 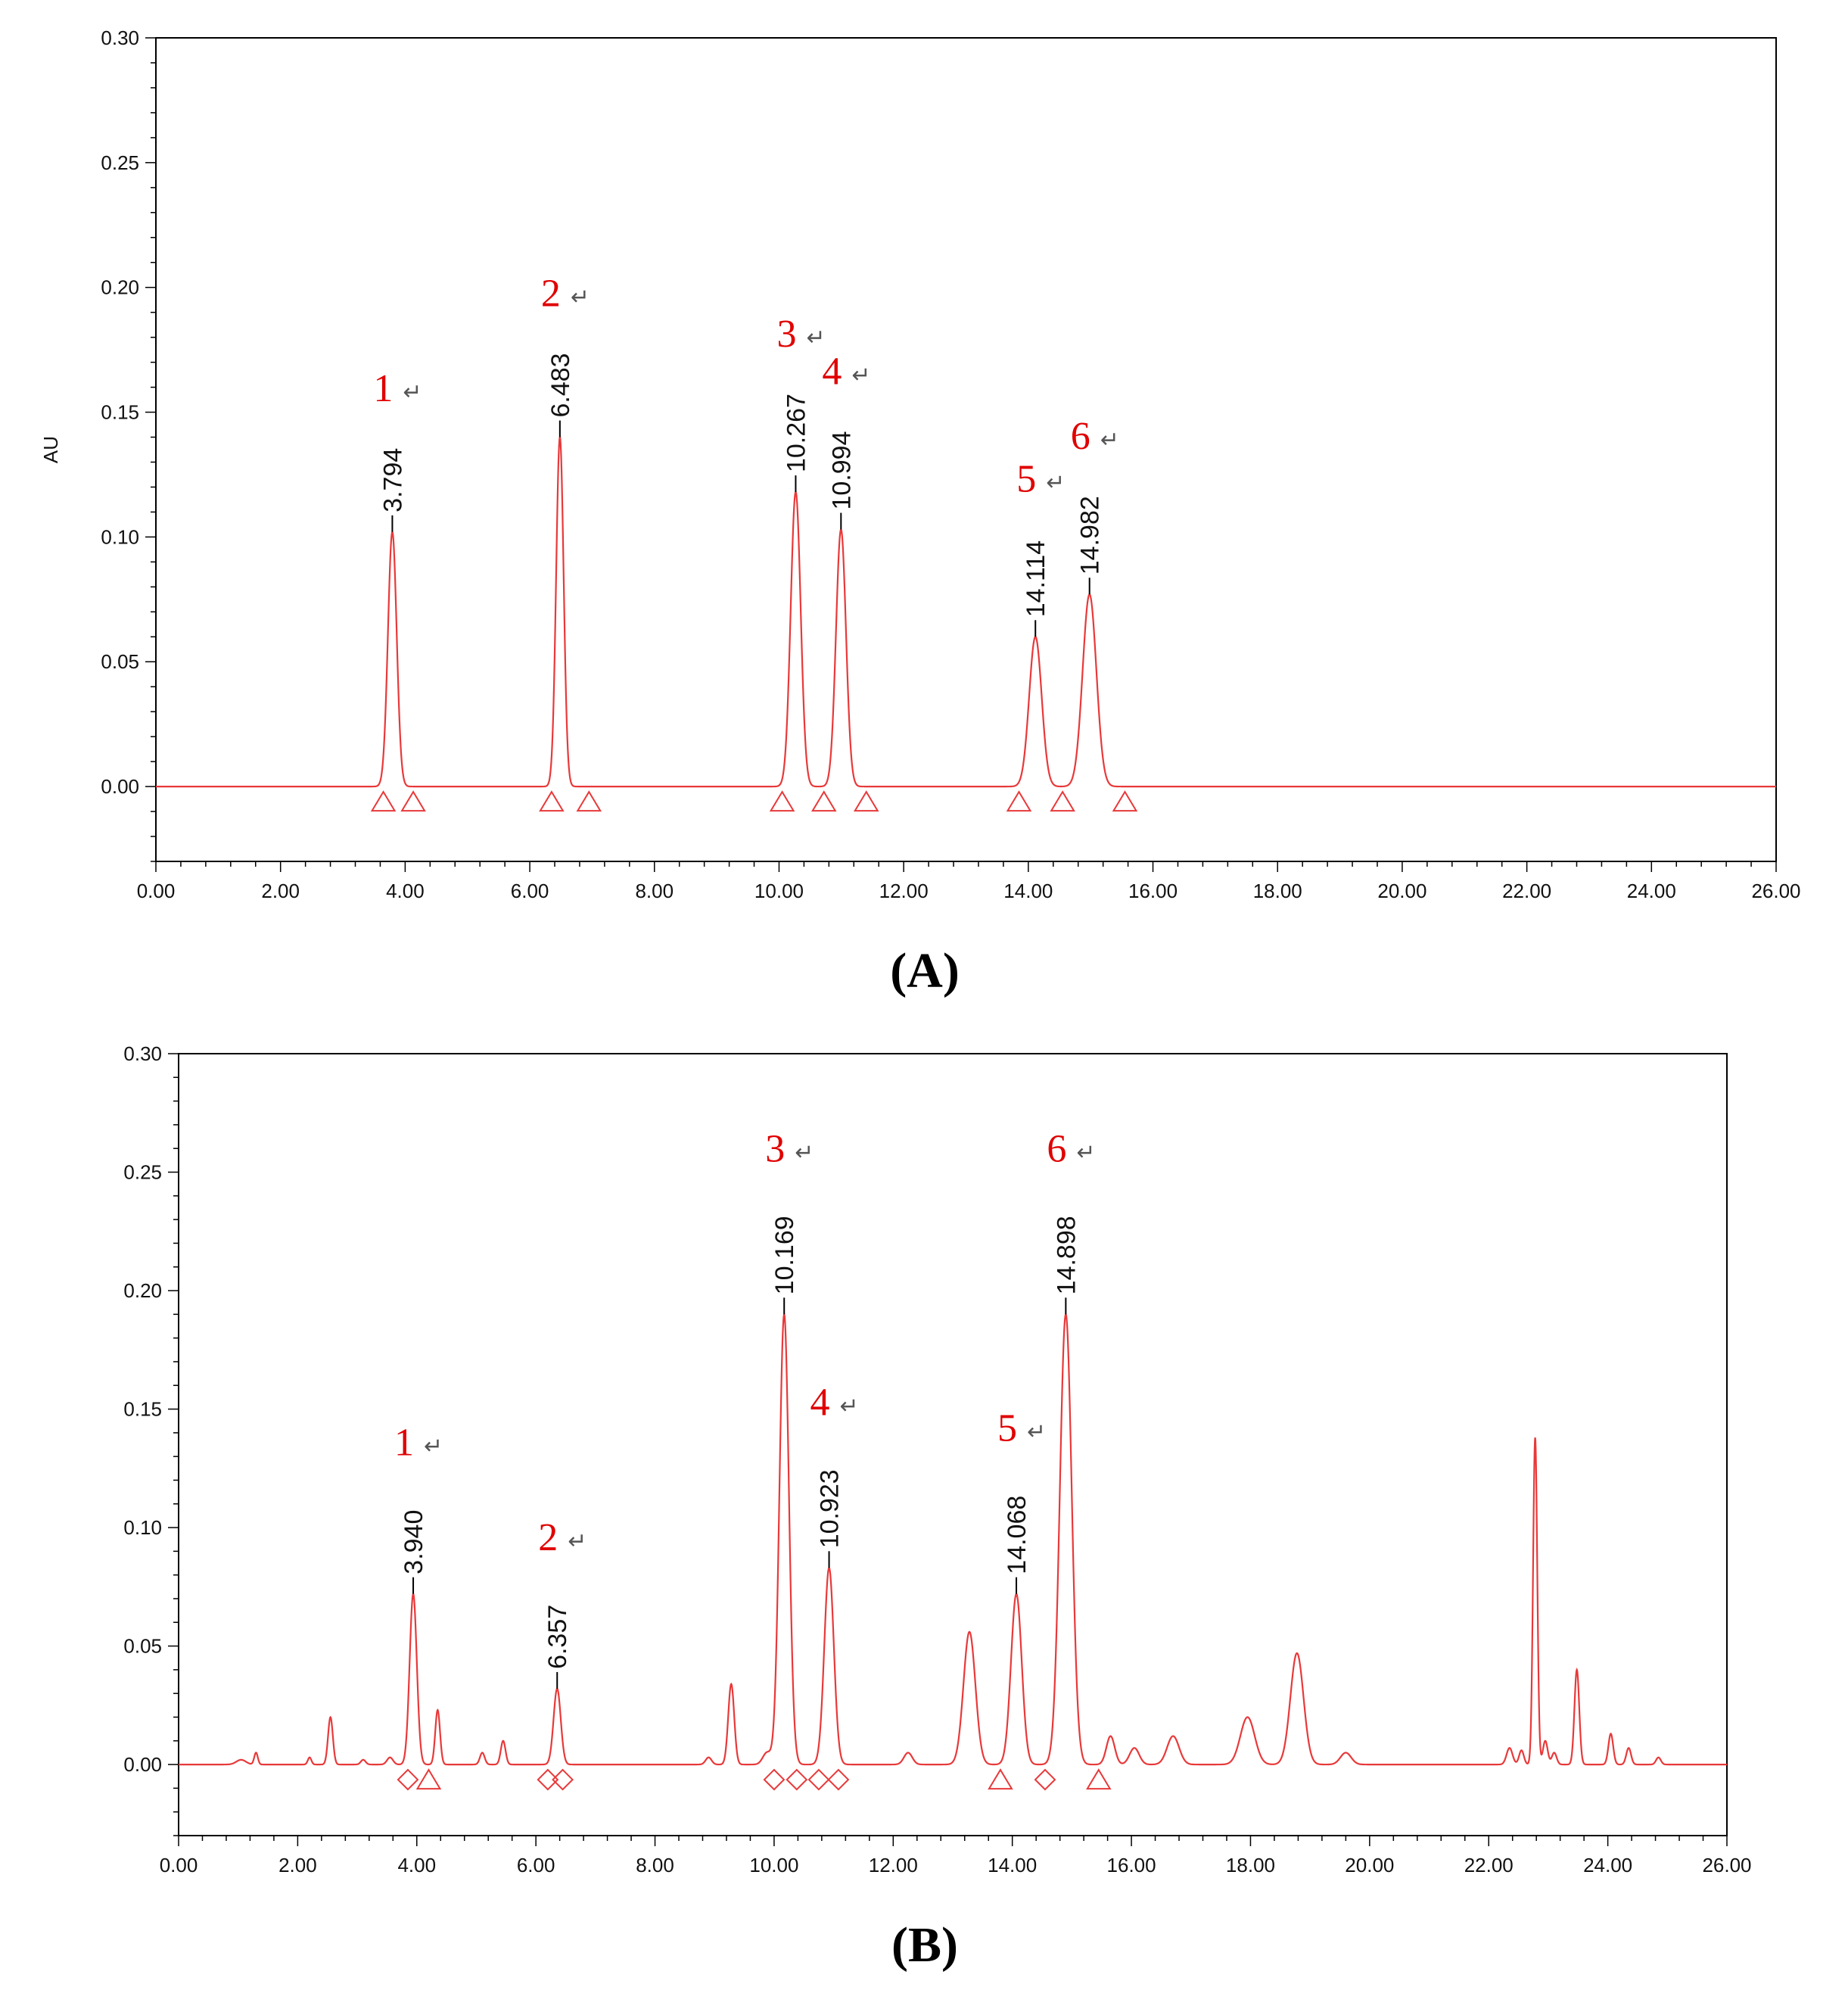 What do you see at coordinates (1775, 891) in the screenshot?
I see `x-tick-label: 26.00` at bounding box center [1775, 891].